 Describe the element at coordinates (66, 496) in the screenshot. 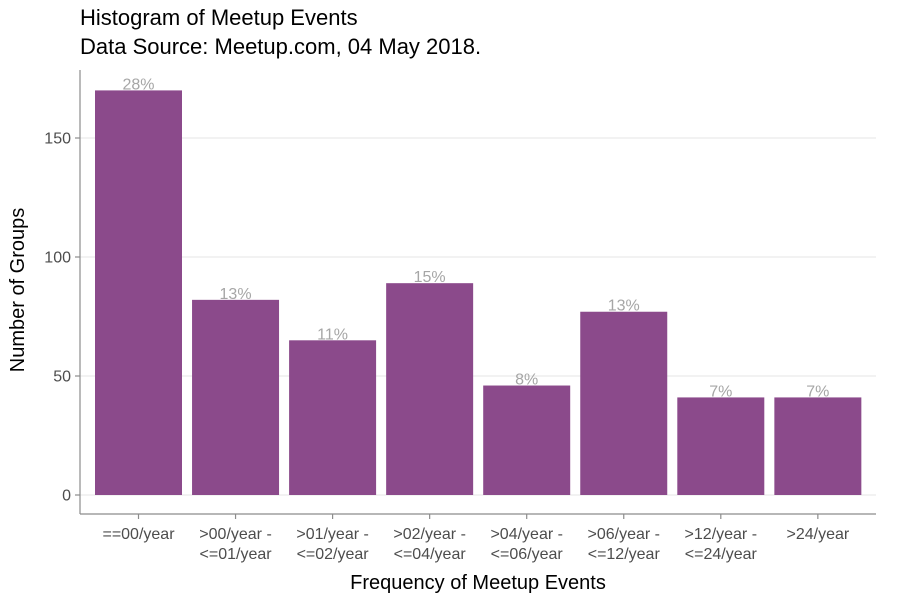

I see `y-tick-label: 0` at that location.